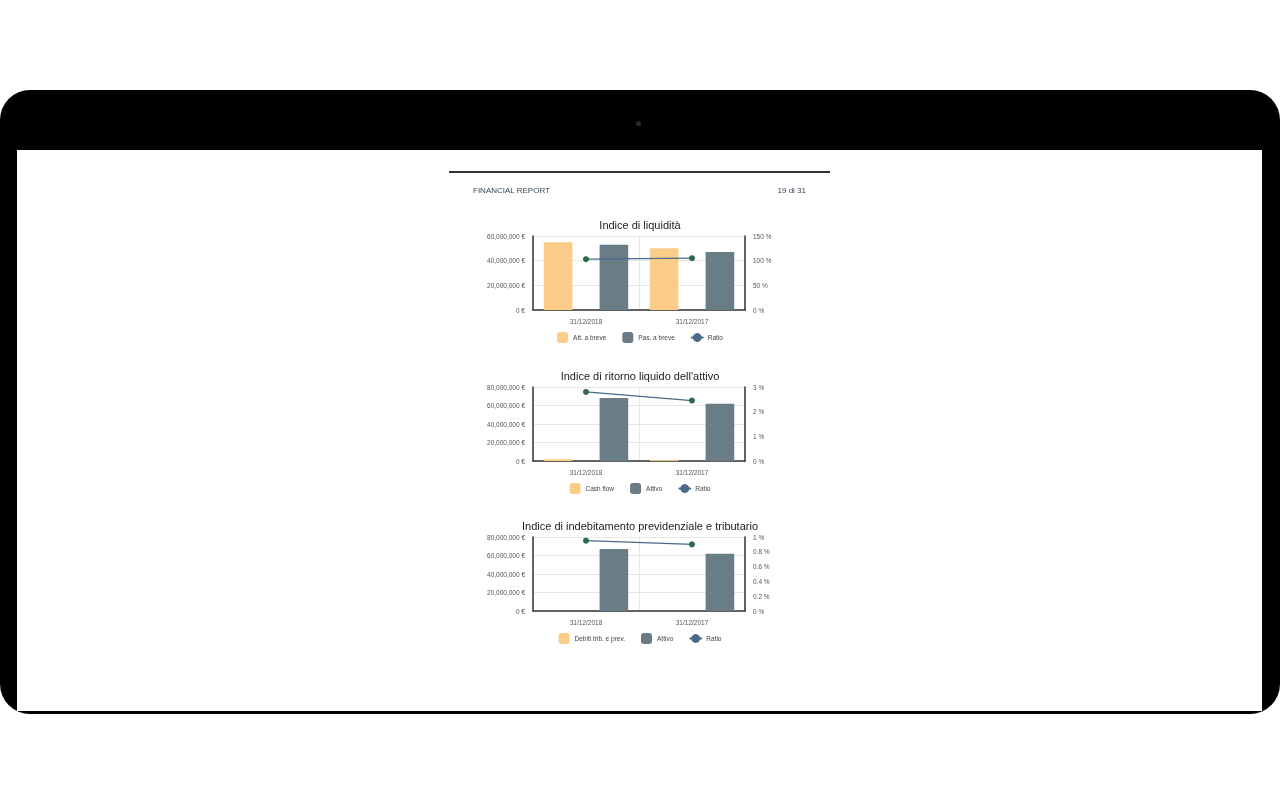 The width and height of the screenshot is (1280, 805). What do you see at coordinates (640, 224) in the screenshot?
I see `chart-title: Indice di liquidità` at bounding box center [640, 224].